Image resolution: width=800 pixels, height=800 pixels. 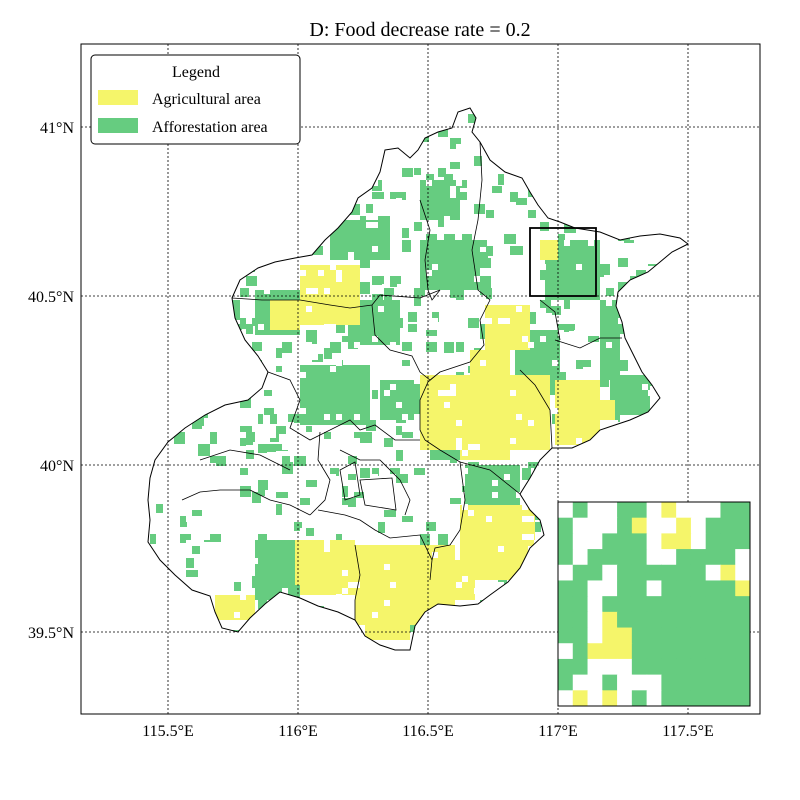 I want to click on afforestation-block, so click(x=400, y=400).